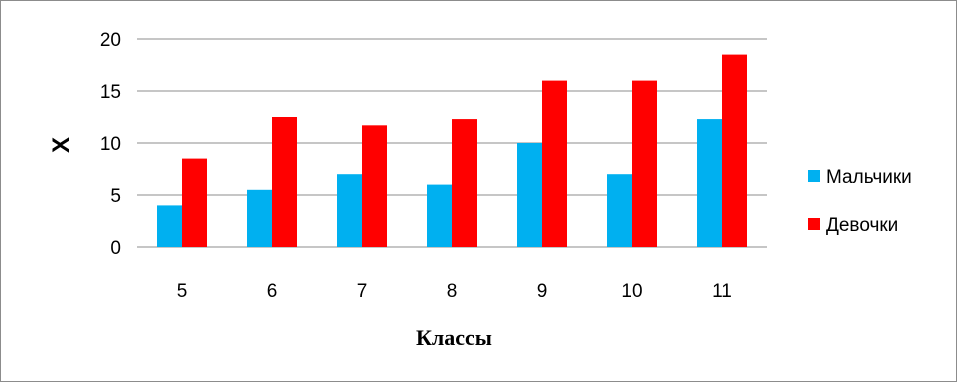 The width and height of the screenshot is (957, 382). What do you see at coordinates (454, 337) in the screenshot?
I see `x-axis-label: Классы` at bounding box center [454, 337].